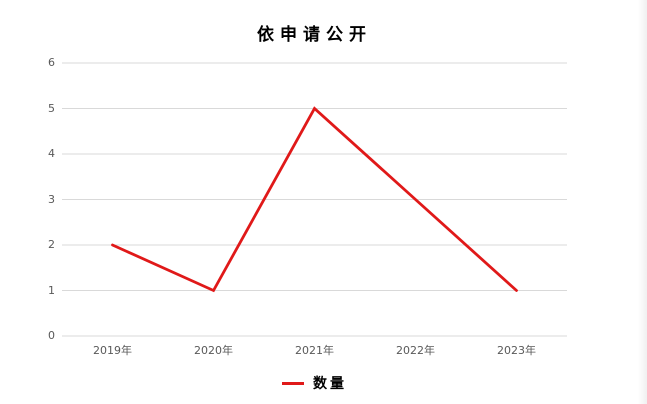 This screenshot has width=647, height=404. What do you see at coordinates (51, 199) in the screenshot?
I see `y-axis-tick-label: 3` at bounding box center [51, 199].